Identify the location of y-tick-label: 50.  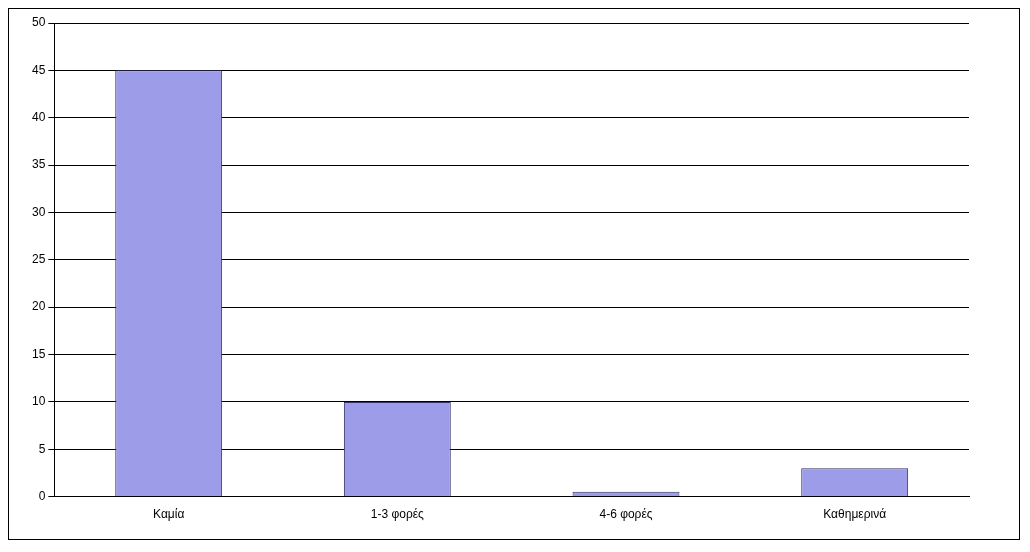
(38, 22).